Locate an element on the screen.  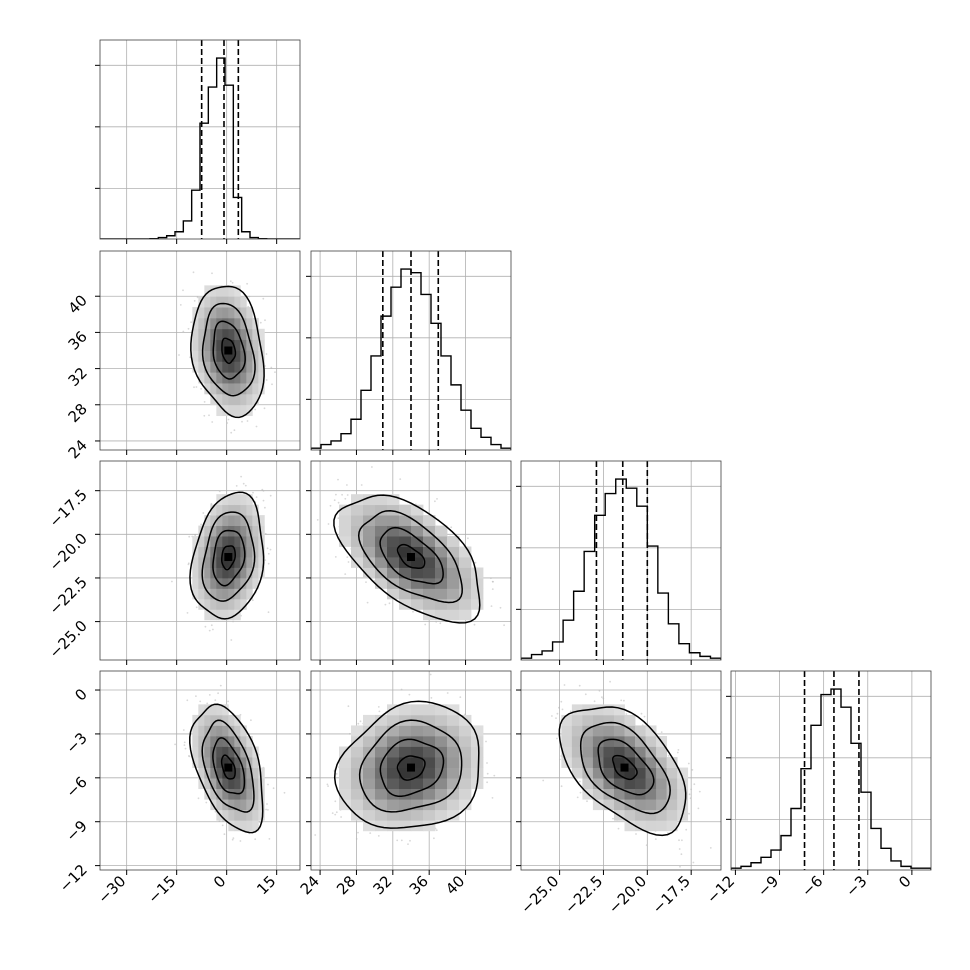
density-cells is located at coordinates (228, 351).